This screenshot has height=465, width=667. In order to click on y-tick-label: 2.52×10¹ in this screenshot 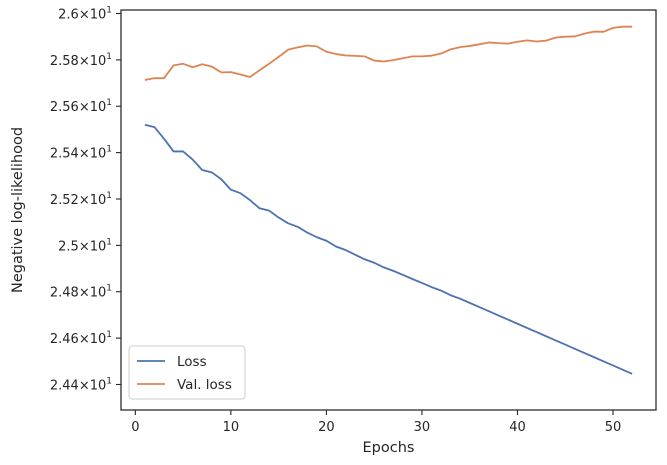, I will do `click(81, 199)`.